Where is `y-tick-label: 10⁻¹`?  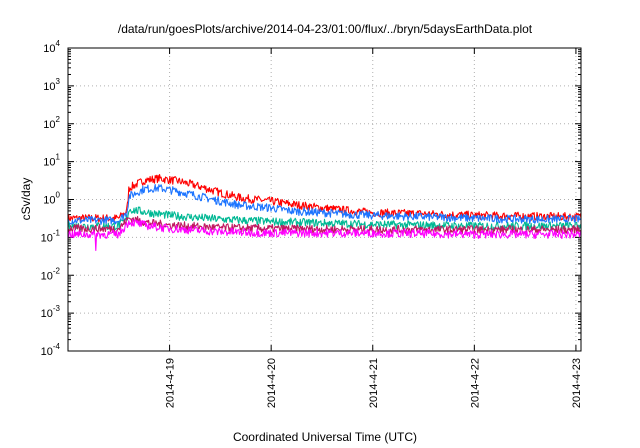 y-tick-label: 10⁻¹ is located at coordinates (51, 236).